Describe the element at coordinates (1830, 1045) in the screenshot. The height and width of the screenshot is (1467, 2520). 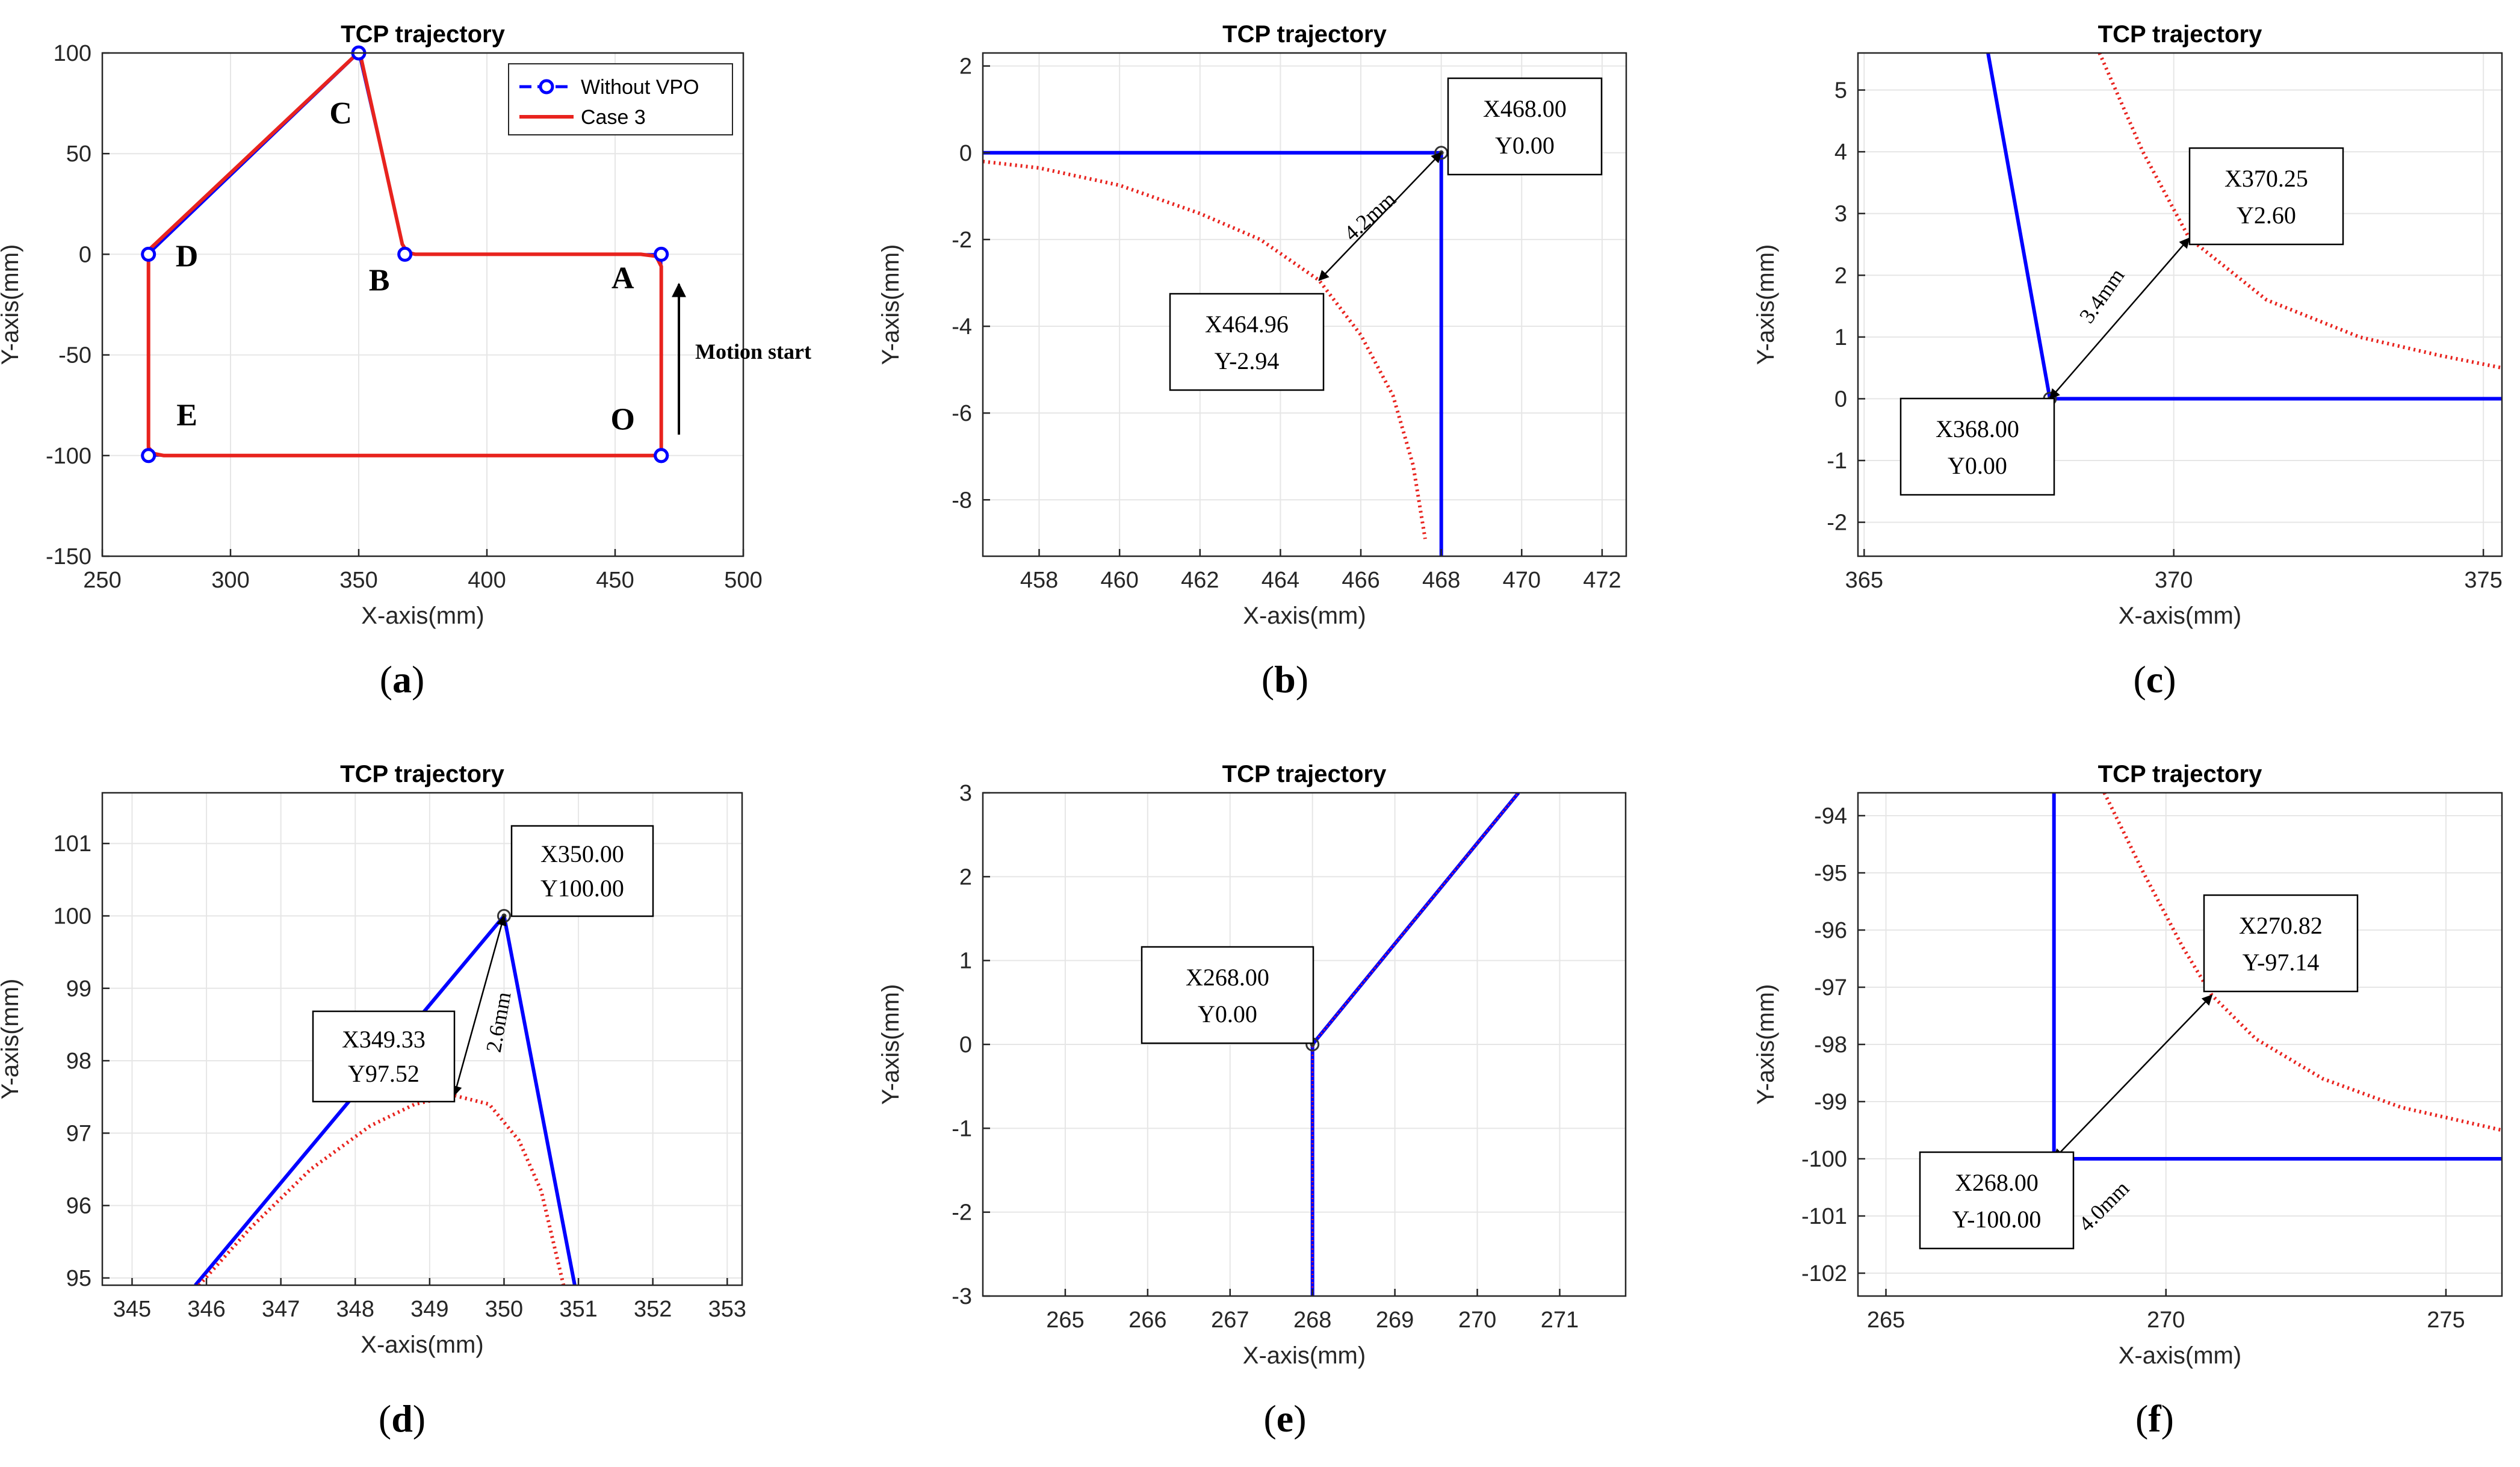
I see `y-tick-label: -98` at that location.